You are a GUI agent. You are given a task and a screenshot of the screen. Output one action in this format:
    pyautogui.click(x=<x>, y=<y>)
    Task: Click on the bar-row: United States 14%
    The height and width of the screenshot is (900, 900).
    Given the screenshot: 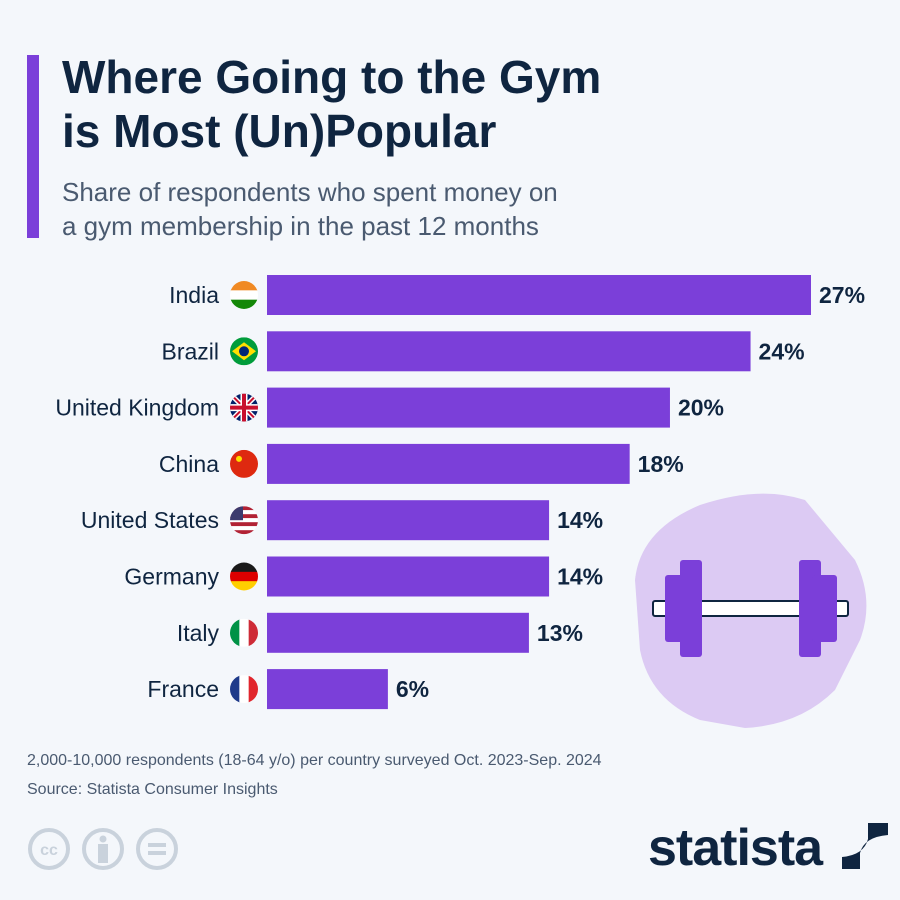 What is the action you would take?
    pyautogui.click(x=342, y=520)
    